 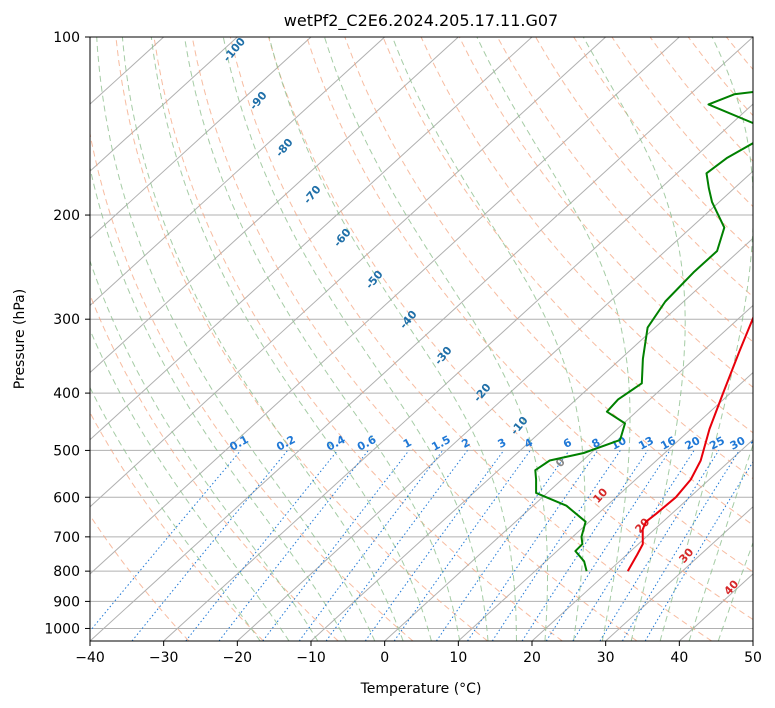 I want to click on temperature-line, so click(x=689, y=443).